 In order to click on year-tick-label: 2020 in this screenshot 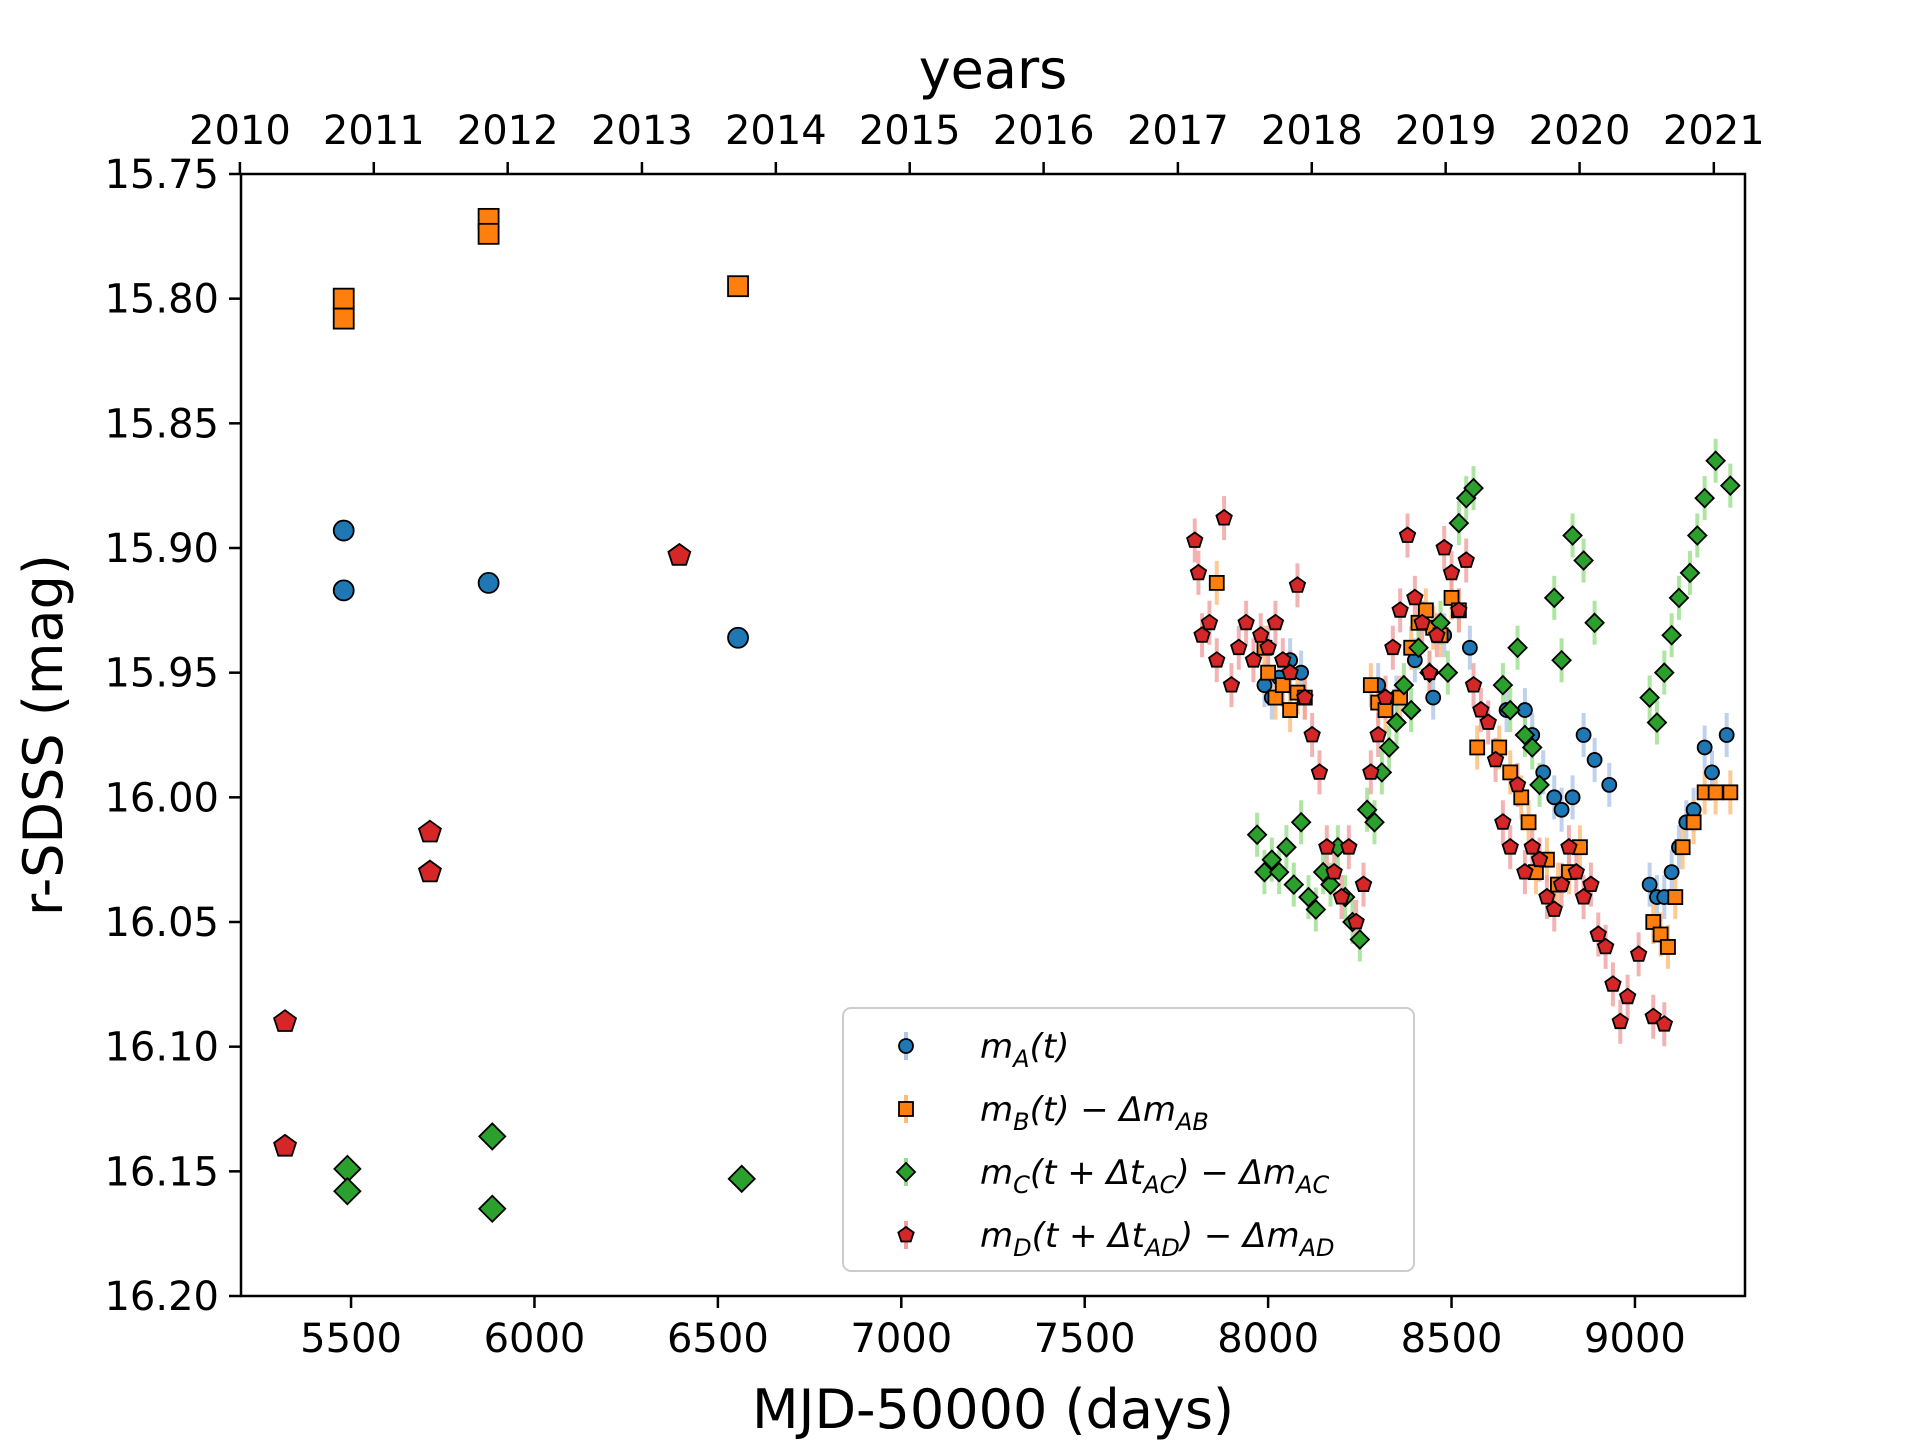, I will do `click(1580, 131)`.